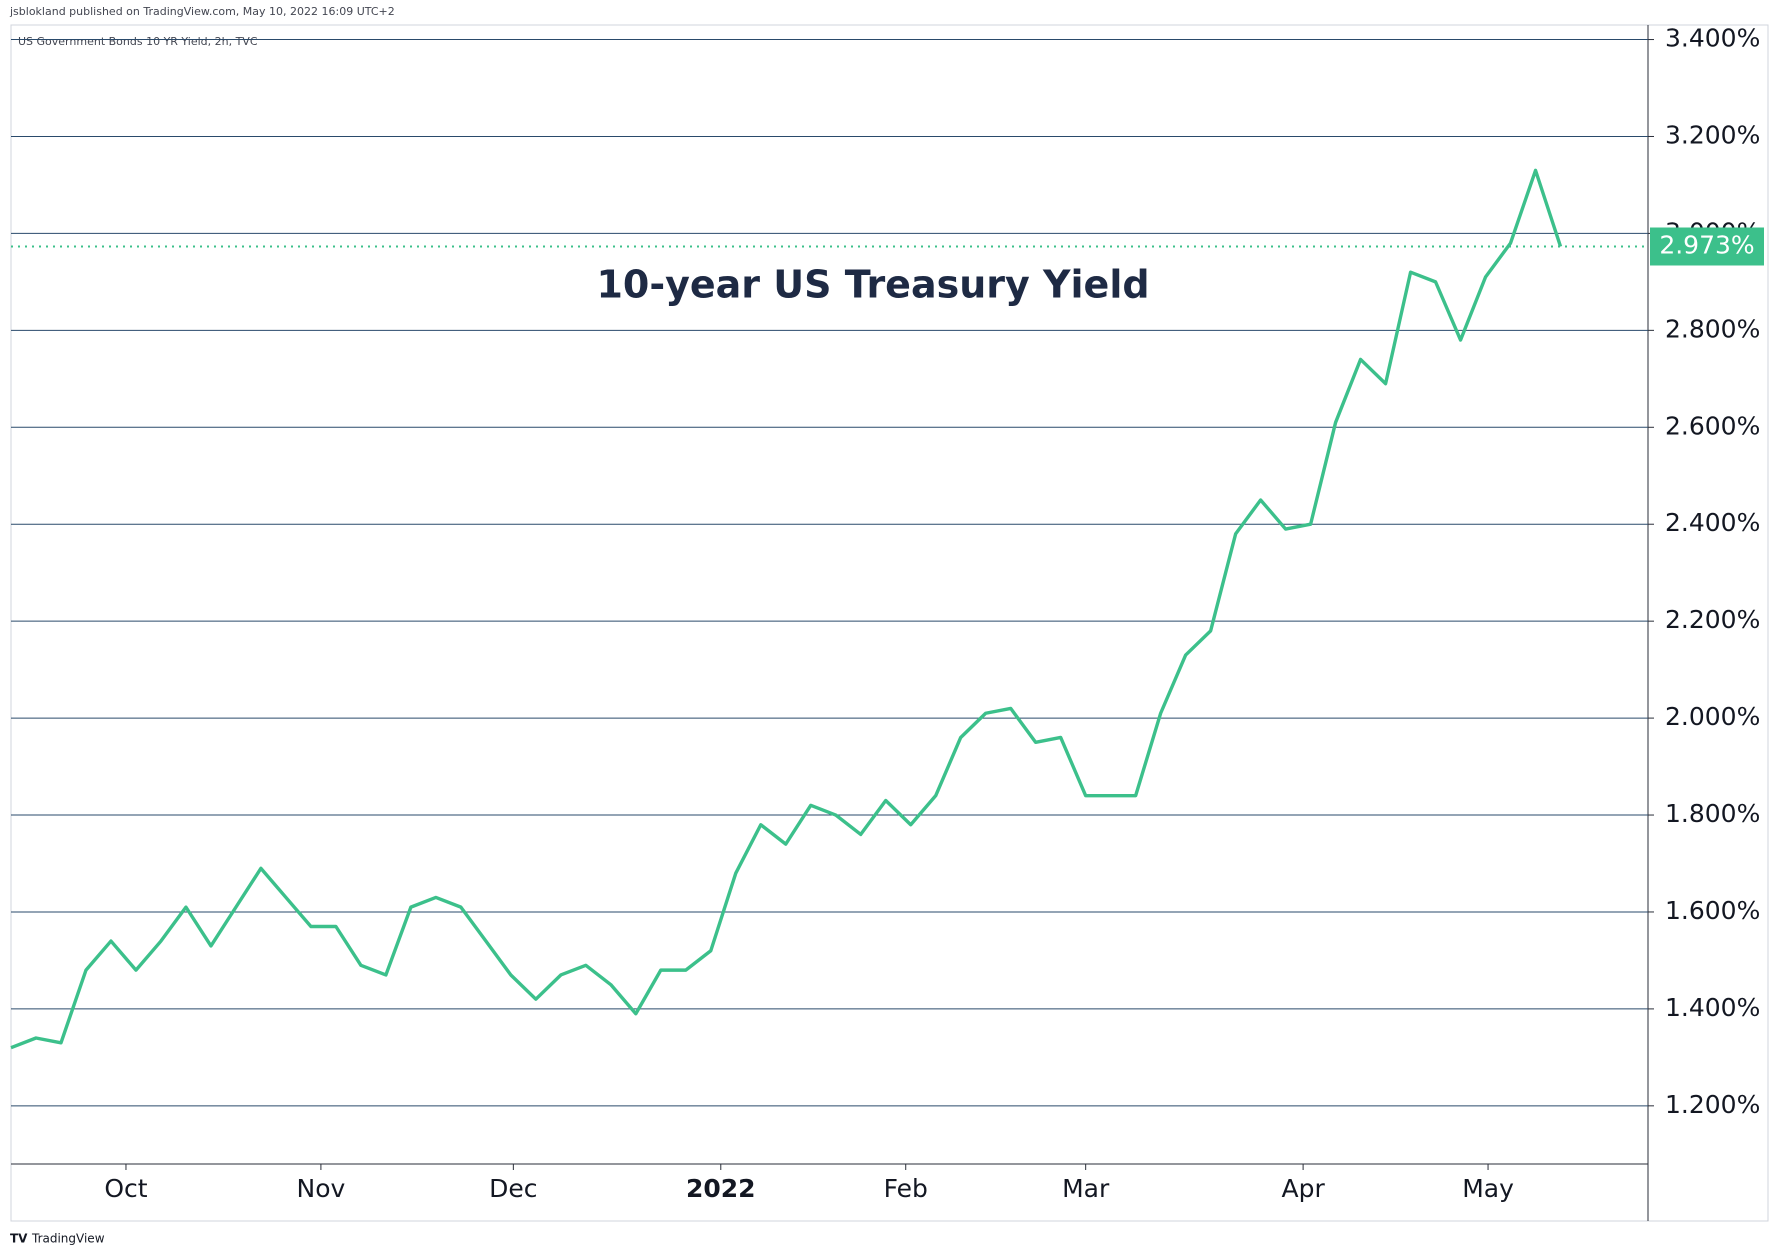  What do you see at coordinates (1712, 1104) in the screenshot?
I see `y-tick-label: 1.200%` at bounding box center [1712, 1104].